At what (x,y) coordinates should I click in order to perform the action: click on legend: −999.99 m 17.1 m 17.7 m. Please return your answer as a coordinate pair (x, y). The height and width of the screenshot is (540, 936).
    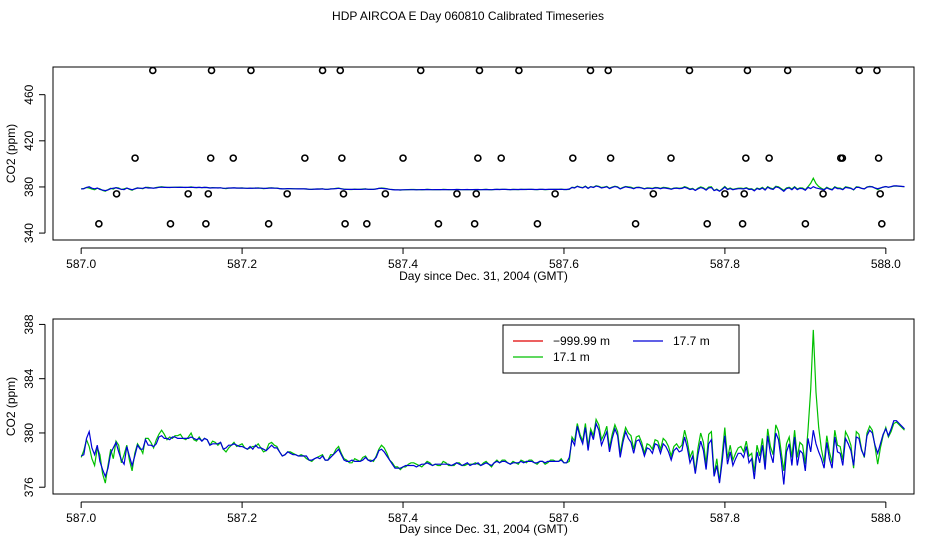
    Looking at the image, I should click on (621, 349).